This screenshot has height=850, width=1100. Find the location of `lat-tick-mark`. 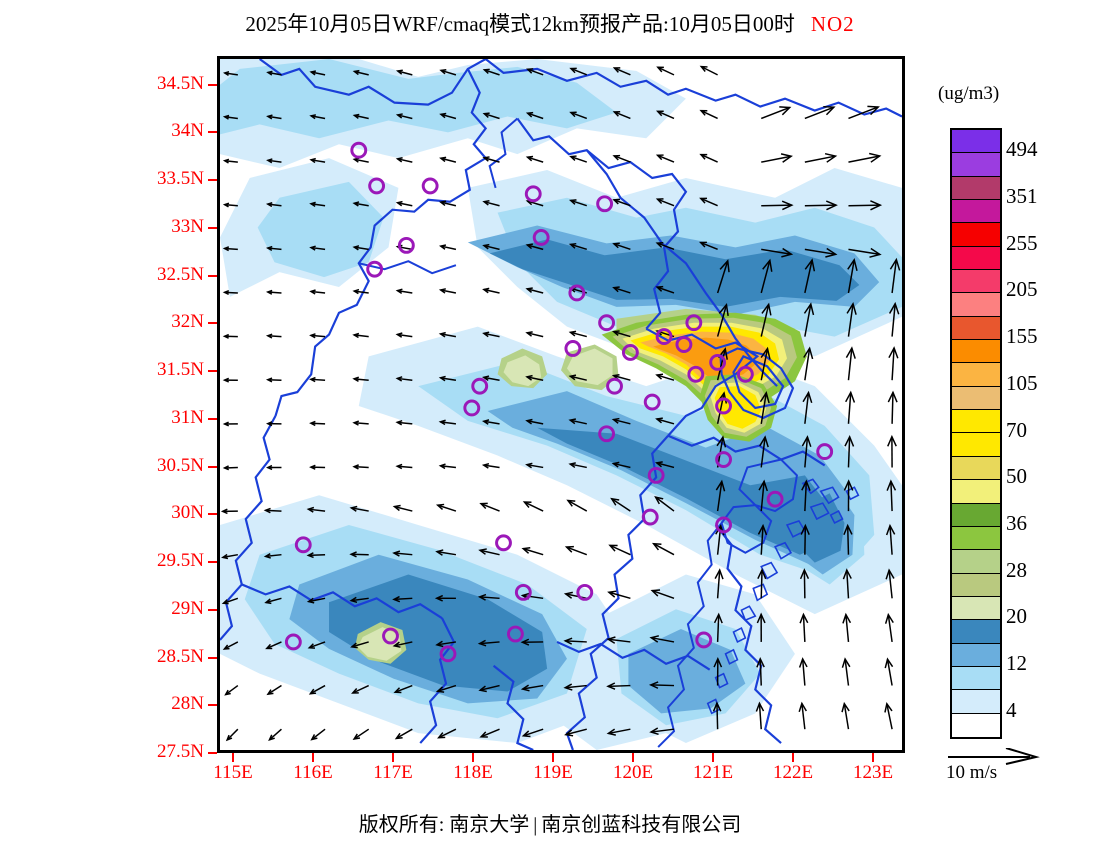

lat-tick-mark is located at coordinates (212, 705).